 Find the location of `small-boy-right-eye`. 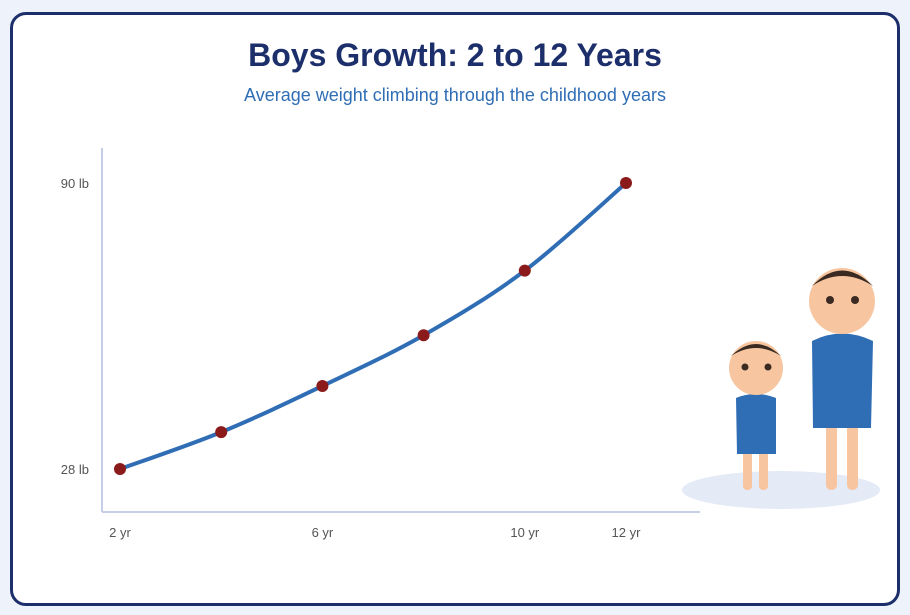

small-boy-right-eye is located at coordinates (768, 367).